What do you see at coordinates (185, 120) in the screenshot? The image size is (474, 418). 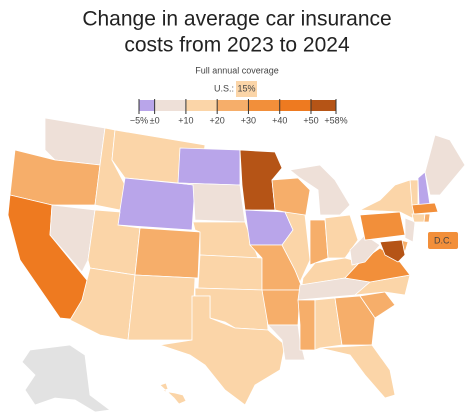 I see `legend-tick-label: +10` at bounding box center [185, 120].